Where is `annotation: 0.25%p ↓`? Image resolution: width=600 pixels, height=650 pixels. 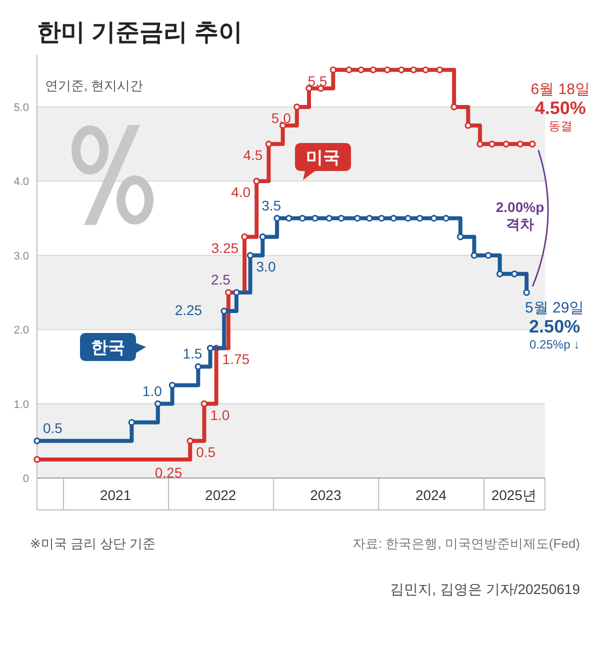
annotation: 0.25%p ↓ is located at coordinates (555, 344).